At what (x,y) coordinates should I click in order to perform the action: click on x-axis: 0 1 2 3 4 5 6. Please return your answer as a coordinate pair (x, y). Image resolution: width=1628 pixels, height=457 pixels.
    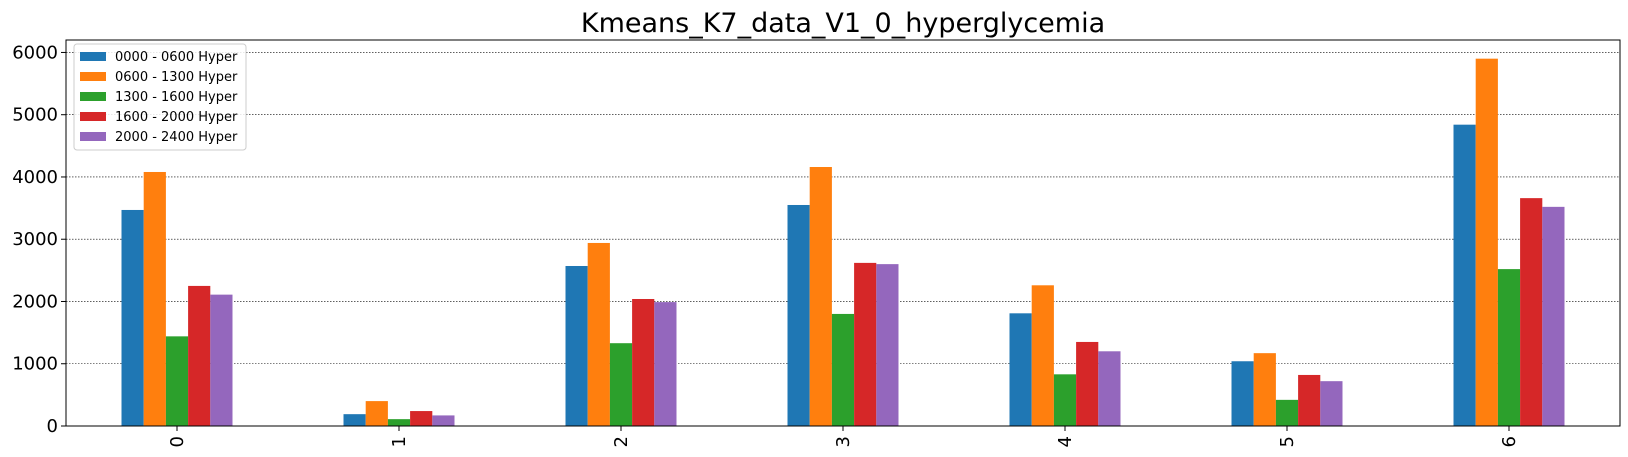
    Looking at the image, I should click on (843, 436).